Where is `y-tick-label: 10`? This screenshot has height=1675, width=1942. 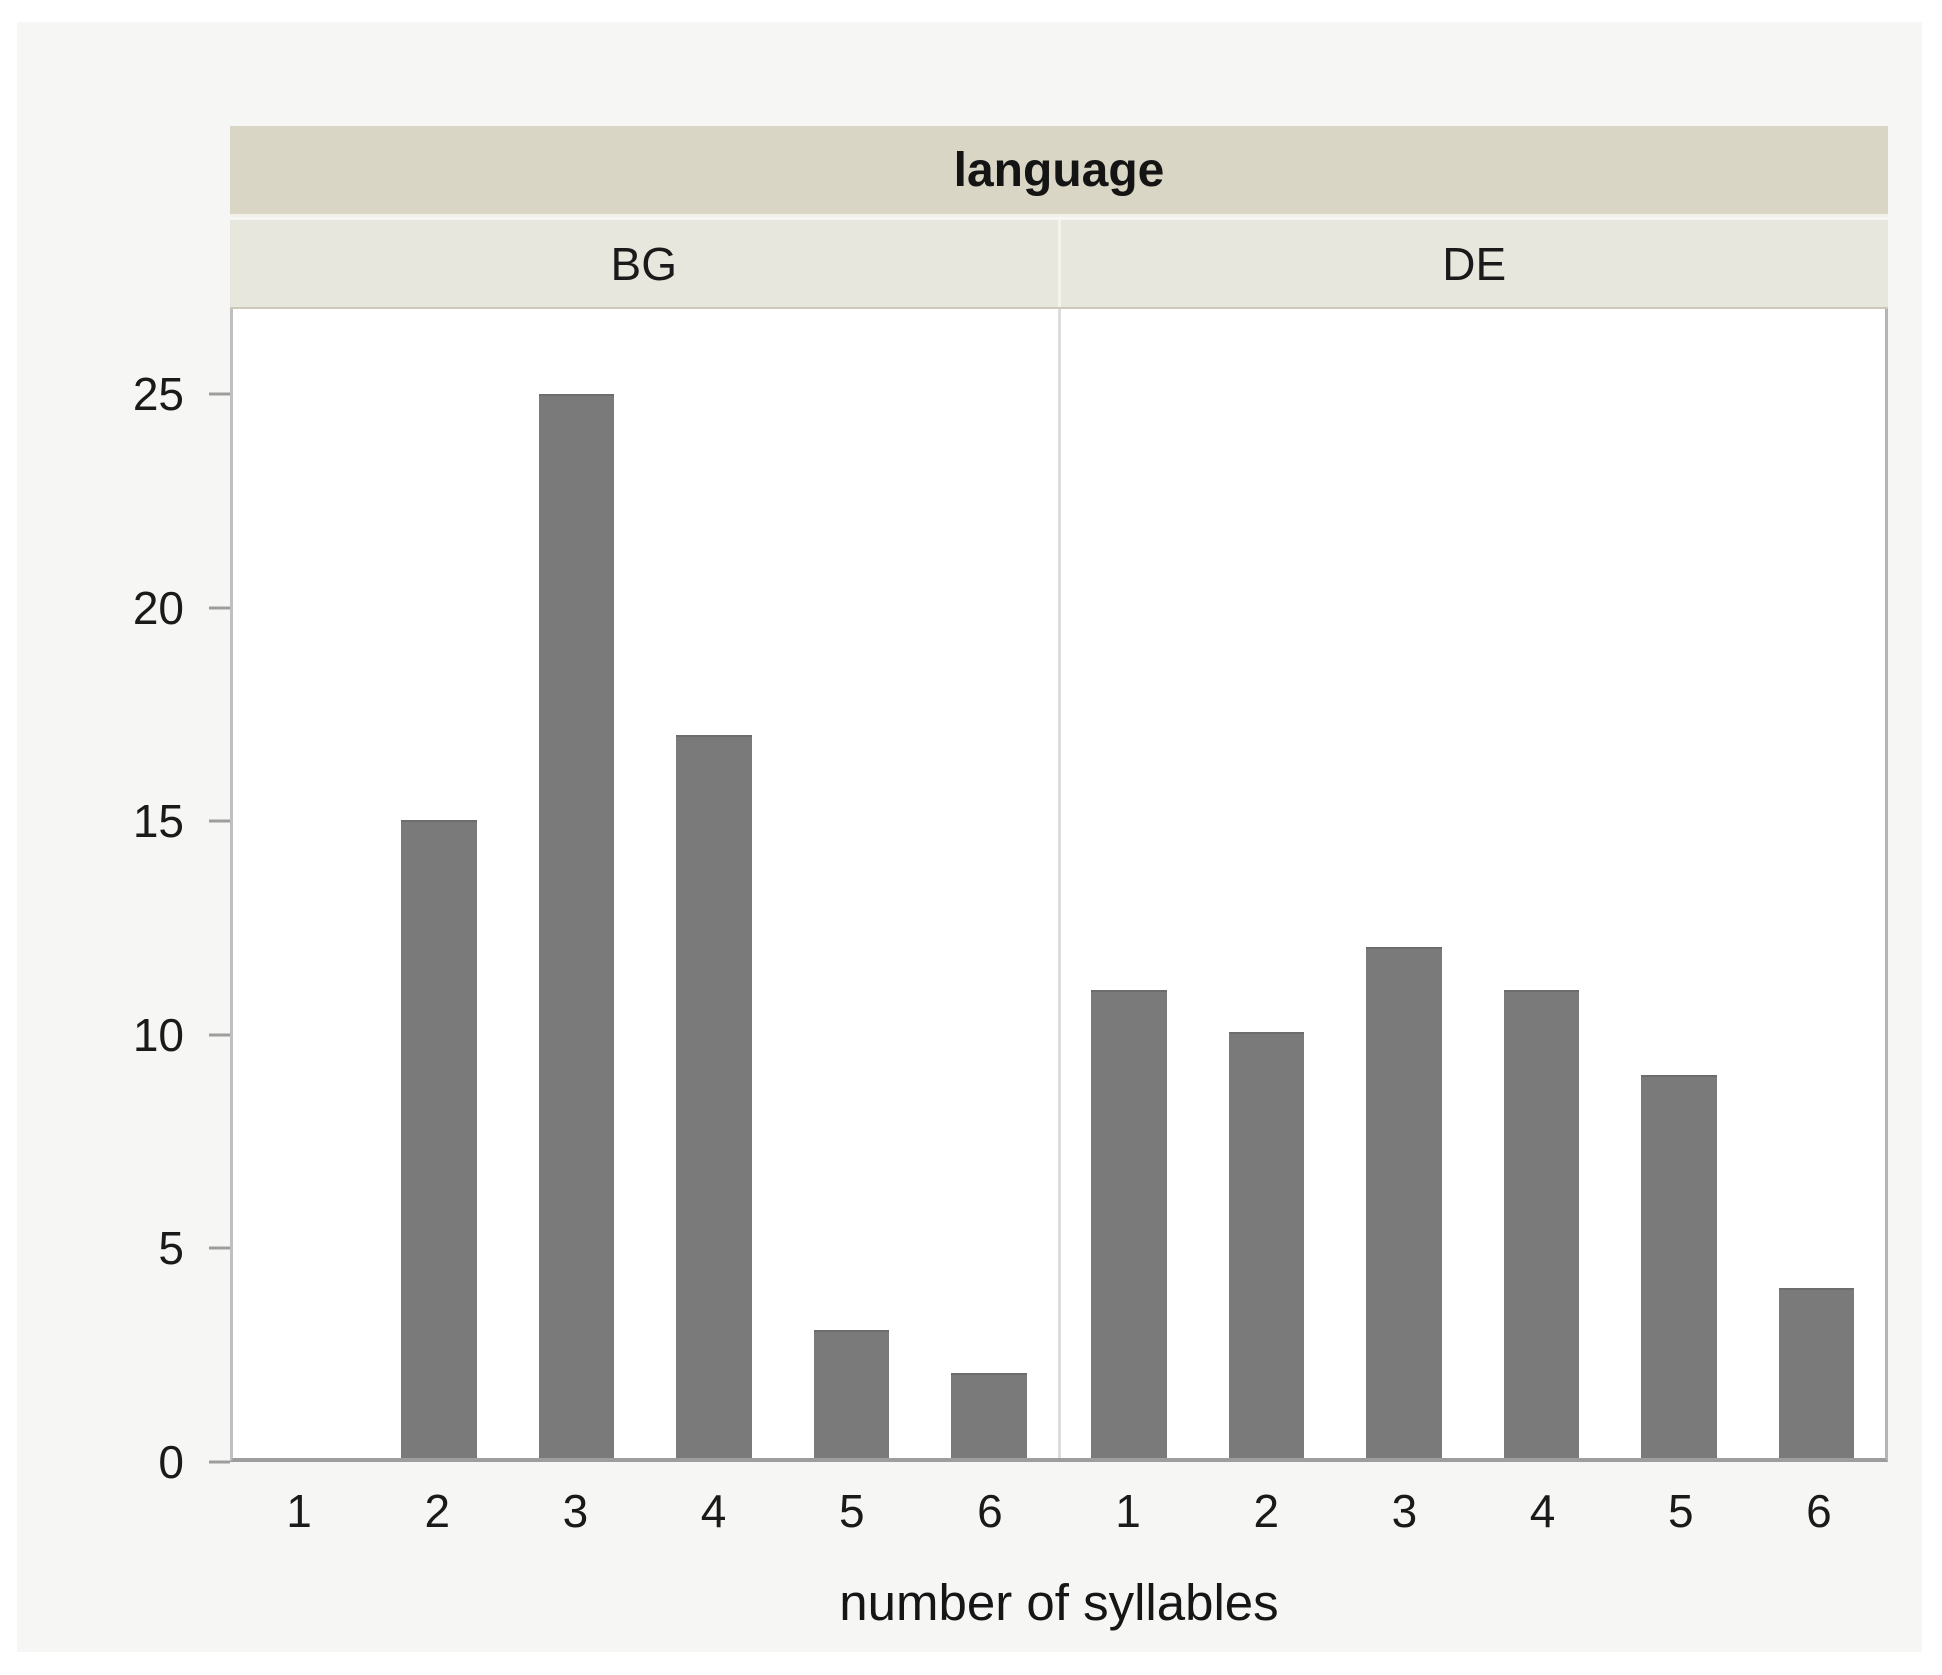 y-tick-label: 10 is located at coordinates (158, 1034).